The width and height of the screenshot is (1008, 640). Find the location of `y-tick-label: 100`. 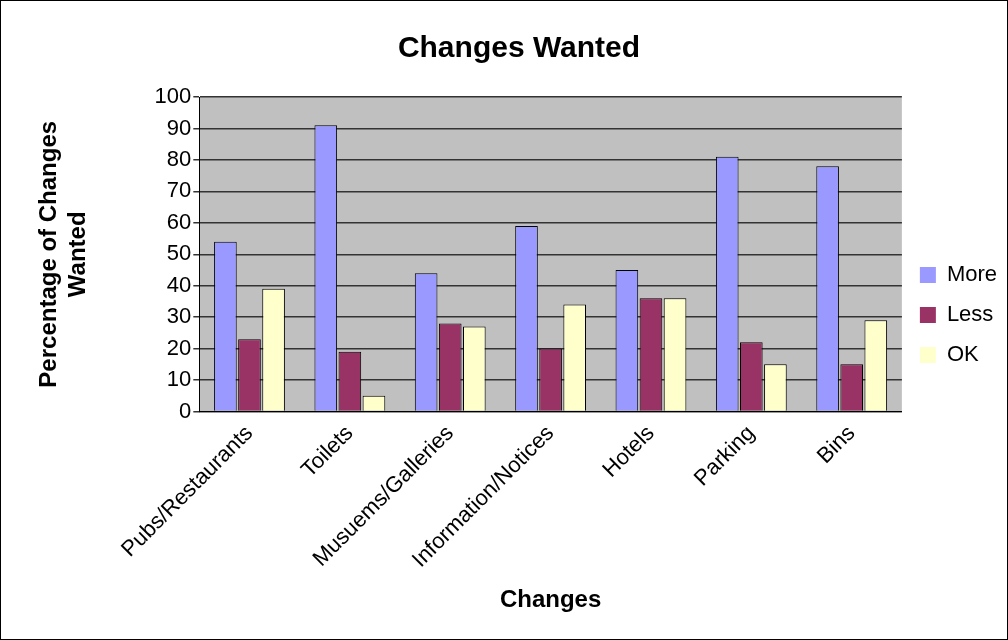

y-tick-label: 100 is located at coordinates (173, 96).